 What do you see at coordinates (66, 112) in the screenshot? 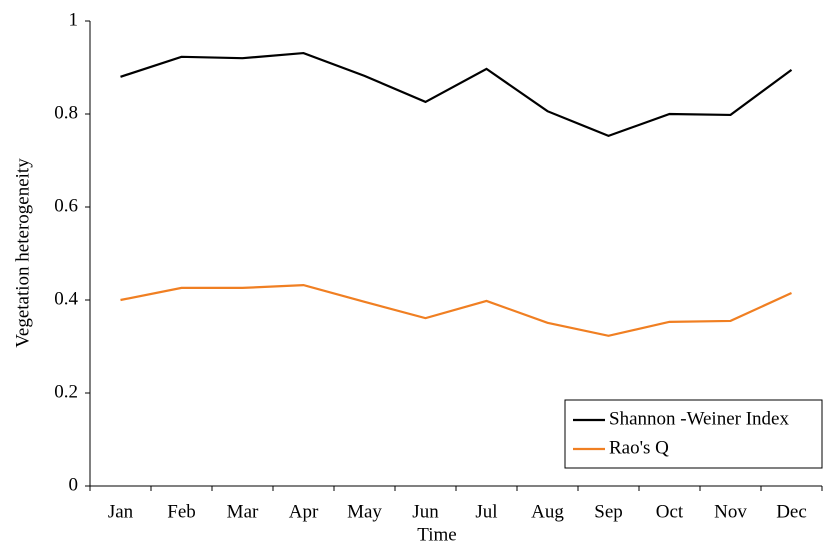
I see `y-tick-label: 0.8` at bounding box center [66, 112].